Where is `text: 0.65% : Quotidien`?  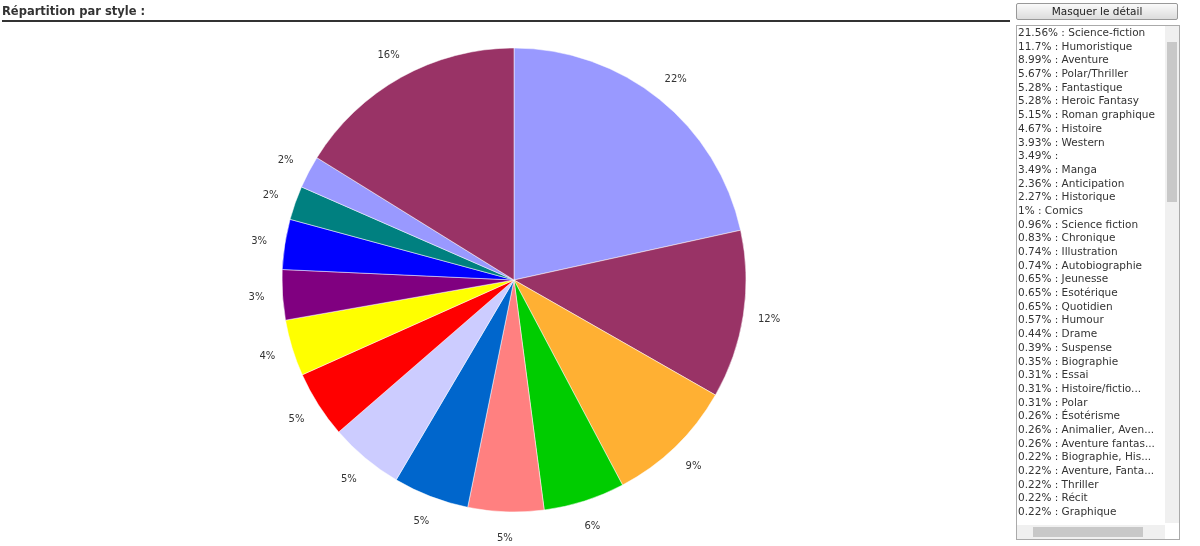
text: 0.65% : Quotidien is located at coordinates (1066, 306).